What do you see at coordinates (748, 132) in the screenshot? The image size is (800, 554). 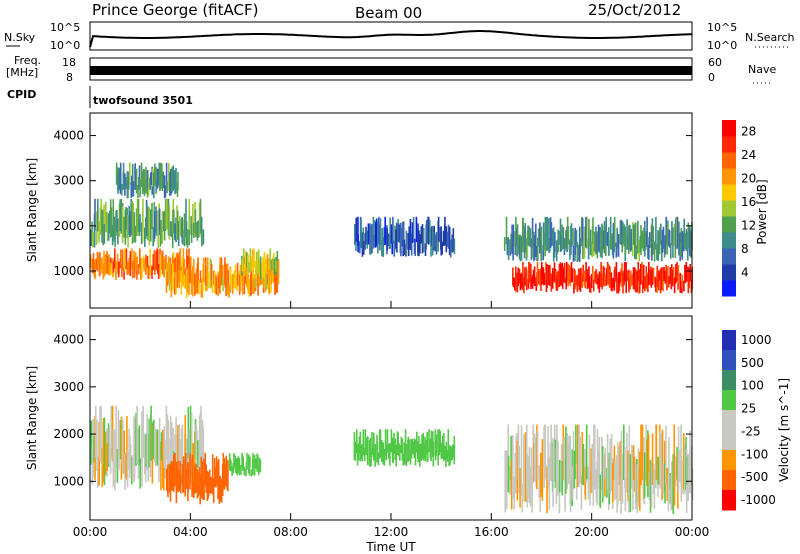 I see `power-colorbar-tick: 28` at bounding box center [748, 132].